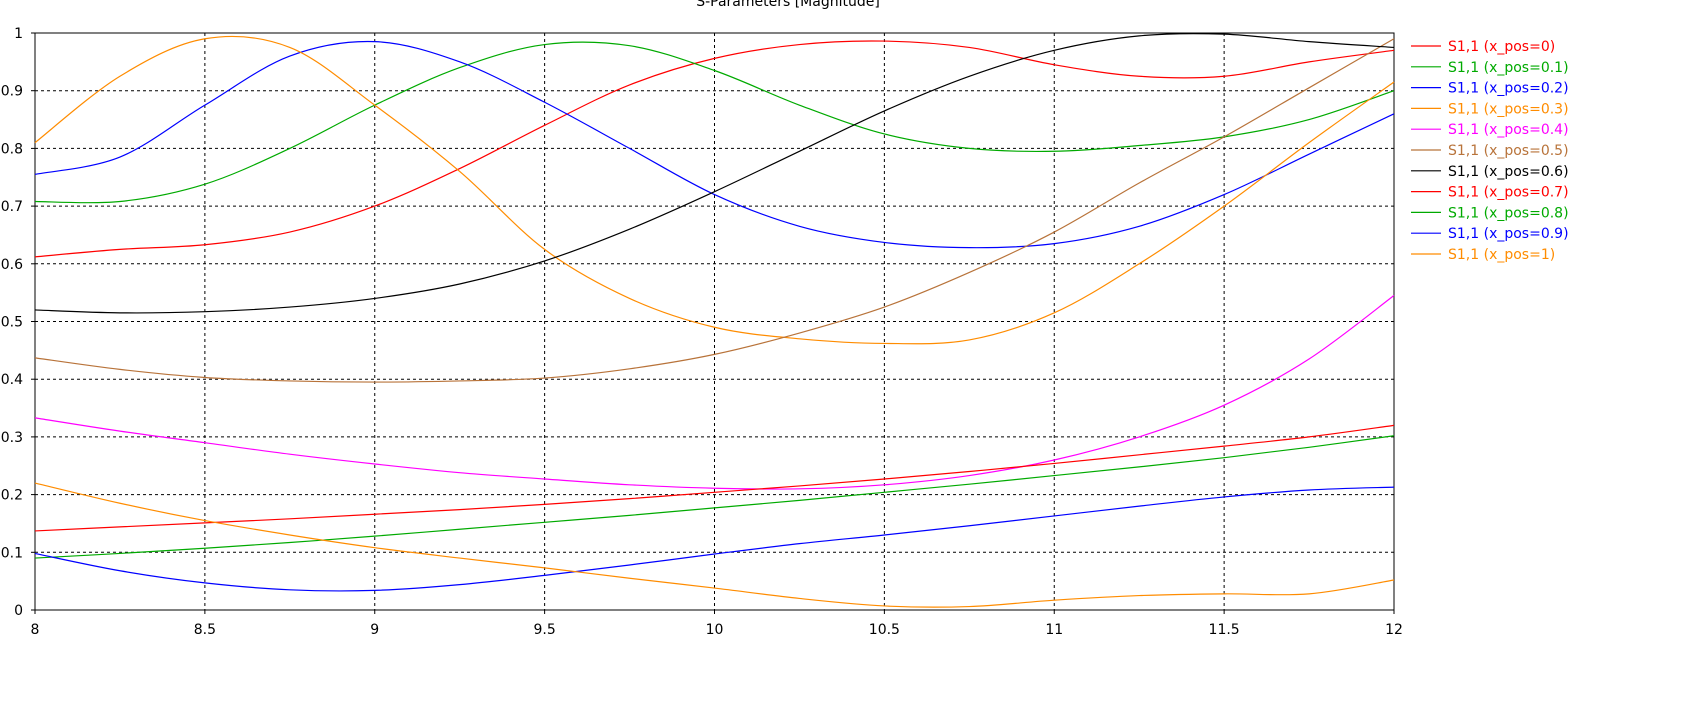 Image resolution: width=1704 pixels, height=702 pixels. Describe the element at coordinates (1508, 68) in the screenshot. I see `legend-label: S1,1 (x_pos=0.1)` at that location.